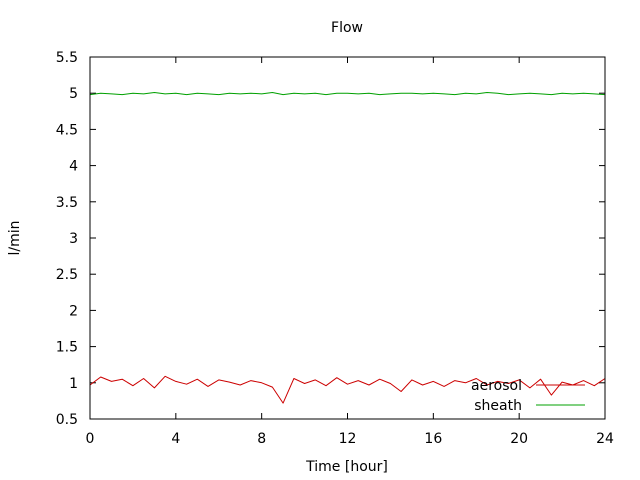 This screenshot has width=640, height=480. Describe the element at coordinates (67, 58) in the screenshot. I see `y-tick-label: 5.5` at that location.